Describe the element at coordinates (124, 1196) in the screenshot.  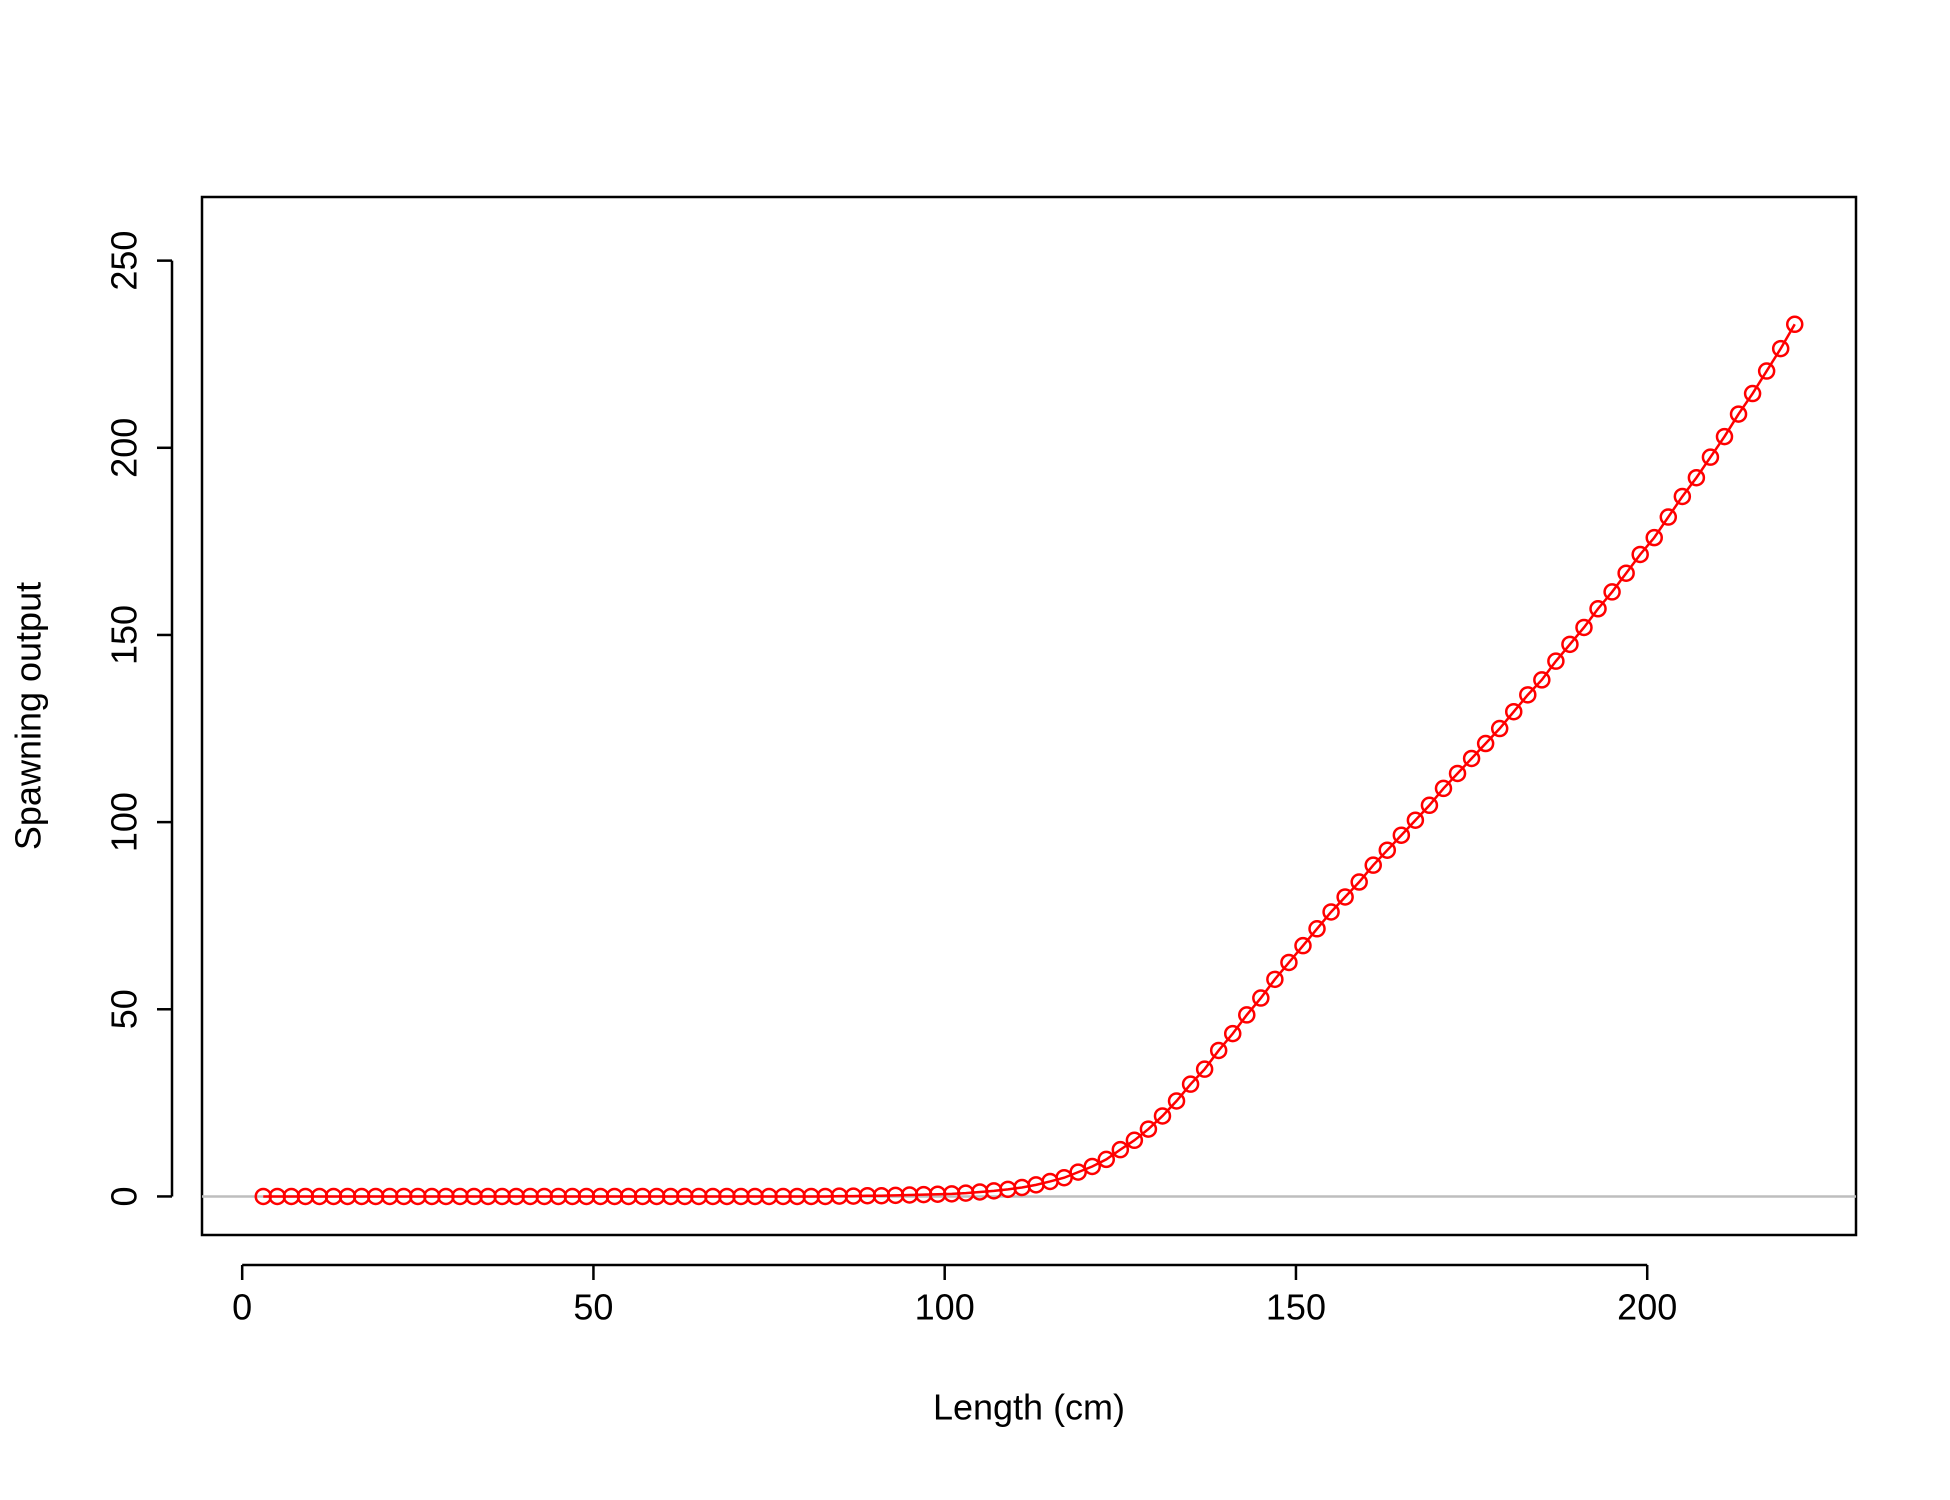
I see `y-tick-label: 0` at that location.